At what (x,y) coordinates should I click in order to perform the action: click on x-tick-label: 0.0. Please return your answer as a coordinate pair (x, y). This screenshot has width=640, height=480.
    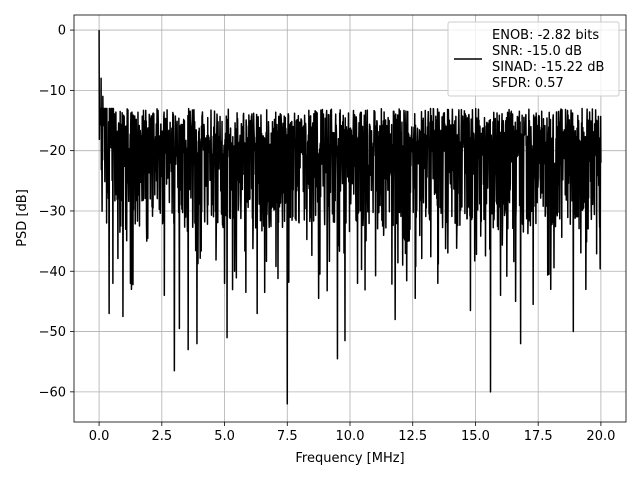
    Looking at the image, I should click on (99, 436).